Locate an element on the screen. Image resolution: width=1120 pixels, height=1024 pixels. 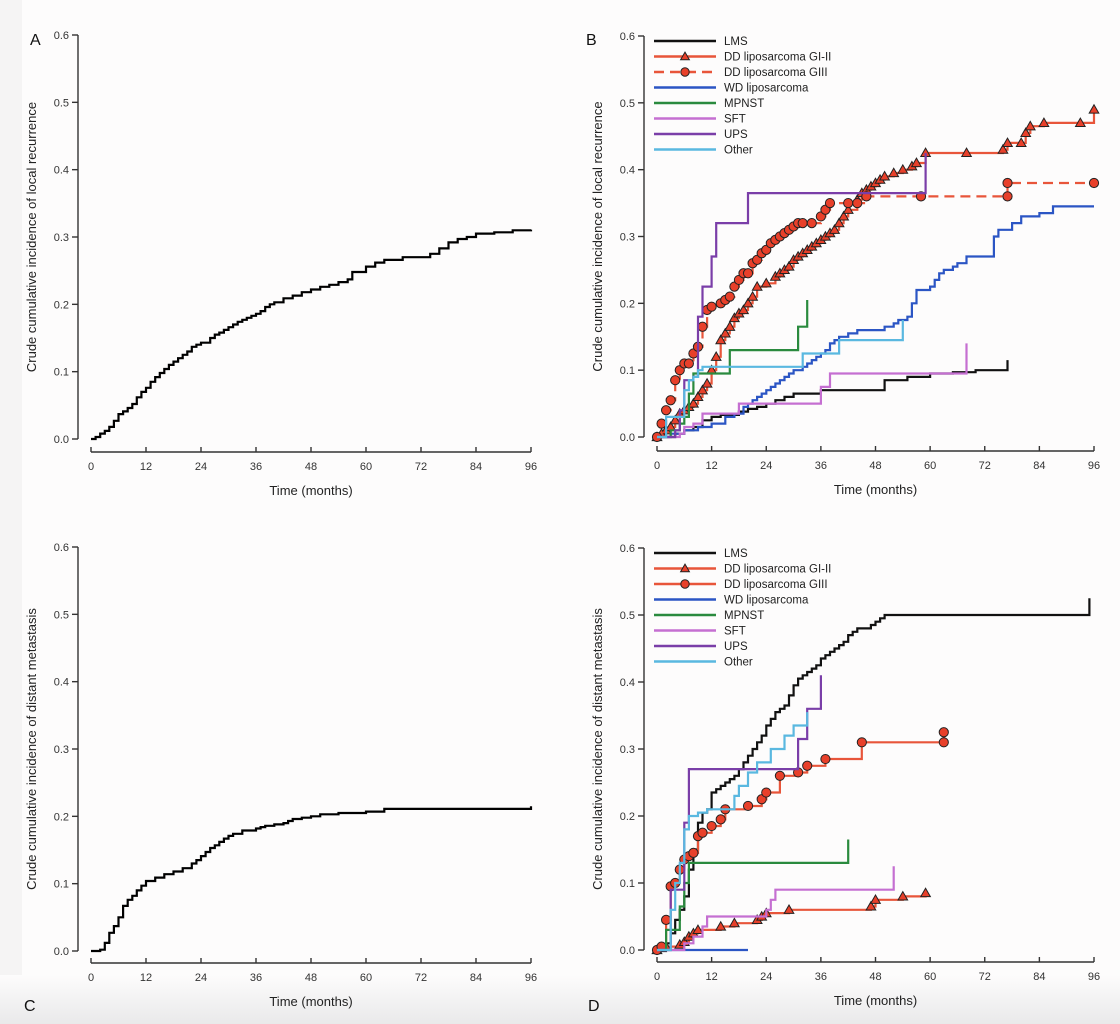
legend-label: MPNST is located at coordinates (744, 616).